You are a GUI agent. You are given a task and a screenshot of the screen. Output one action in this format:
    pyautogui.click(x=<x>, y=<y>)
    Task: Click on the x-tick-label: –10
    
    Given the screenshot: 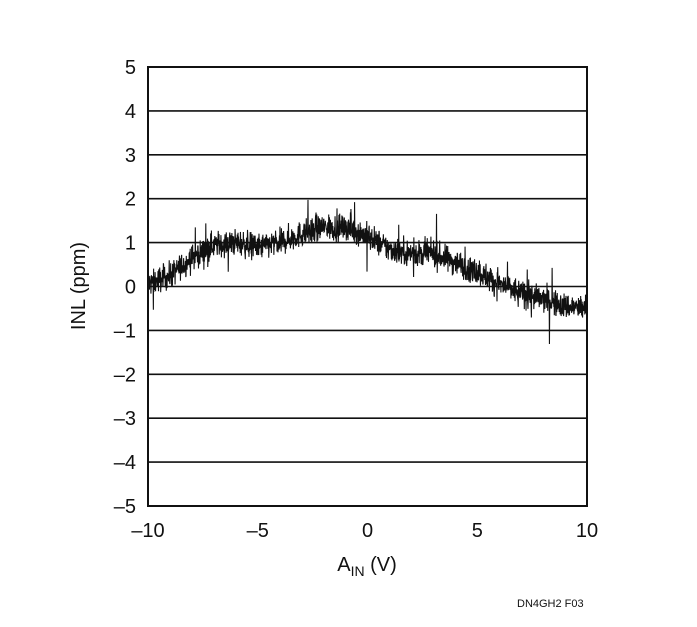 What is the action you would take?
    pyautogui.click(x=147, y=531)
    